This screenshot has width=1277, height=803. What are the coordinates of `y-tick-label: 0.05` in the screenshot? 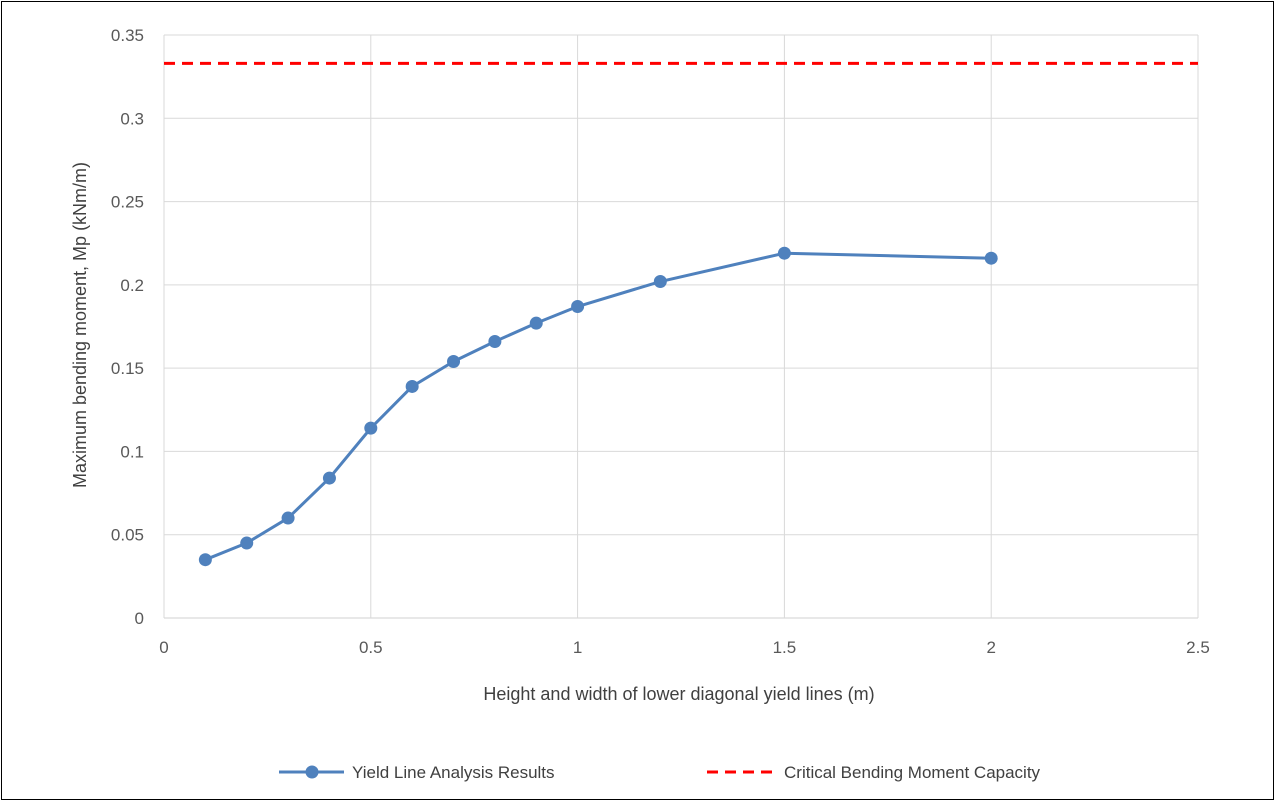 It's located at (127, 535).